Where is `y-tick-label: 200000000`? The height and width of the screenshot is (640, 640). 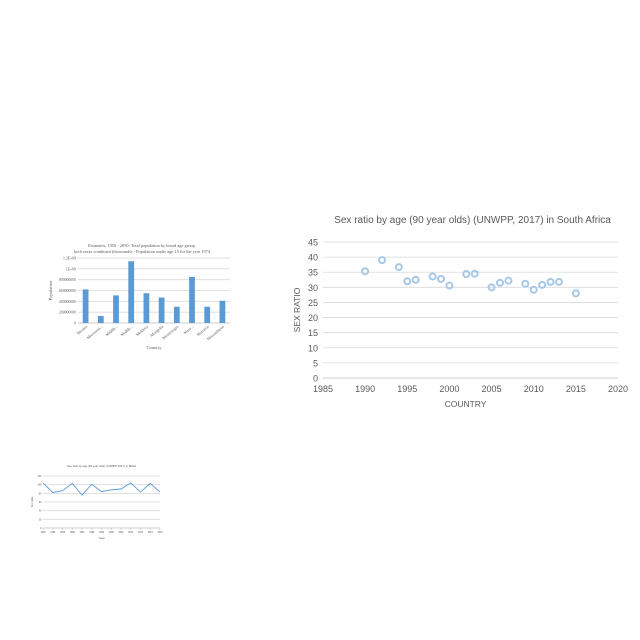 y-tick-label: 200000000 is located at coordinates (67, 313).